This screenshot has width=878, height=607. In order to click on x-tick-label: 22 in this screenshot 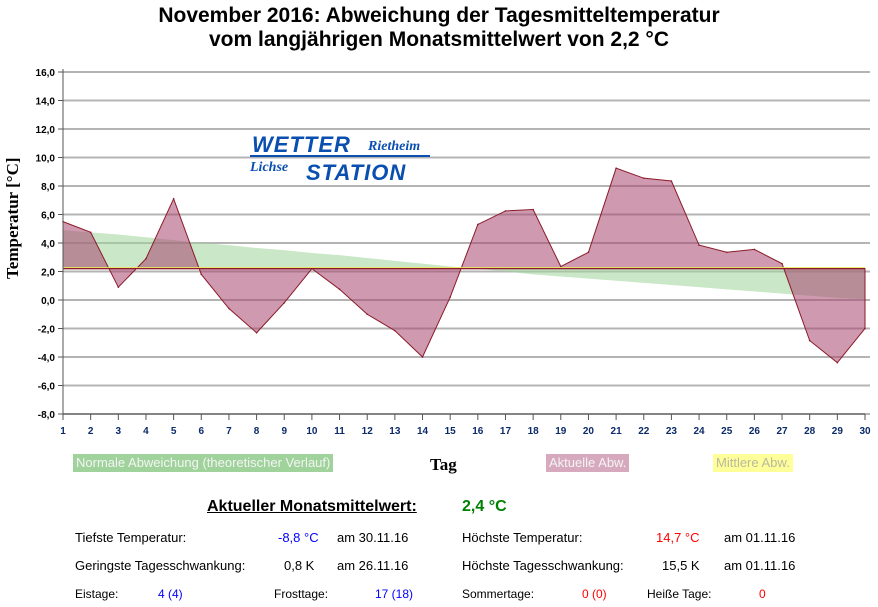, I will do `click(644, 431)`.